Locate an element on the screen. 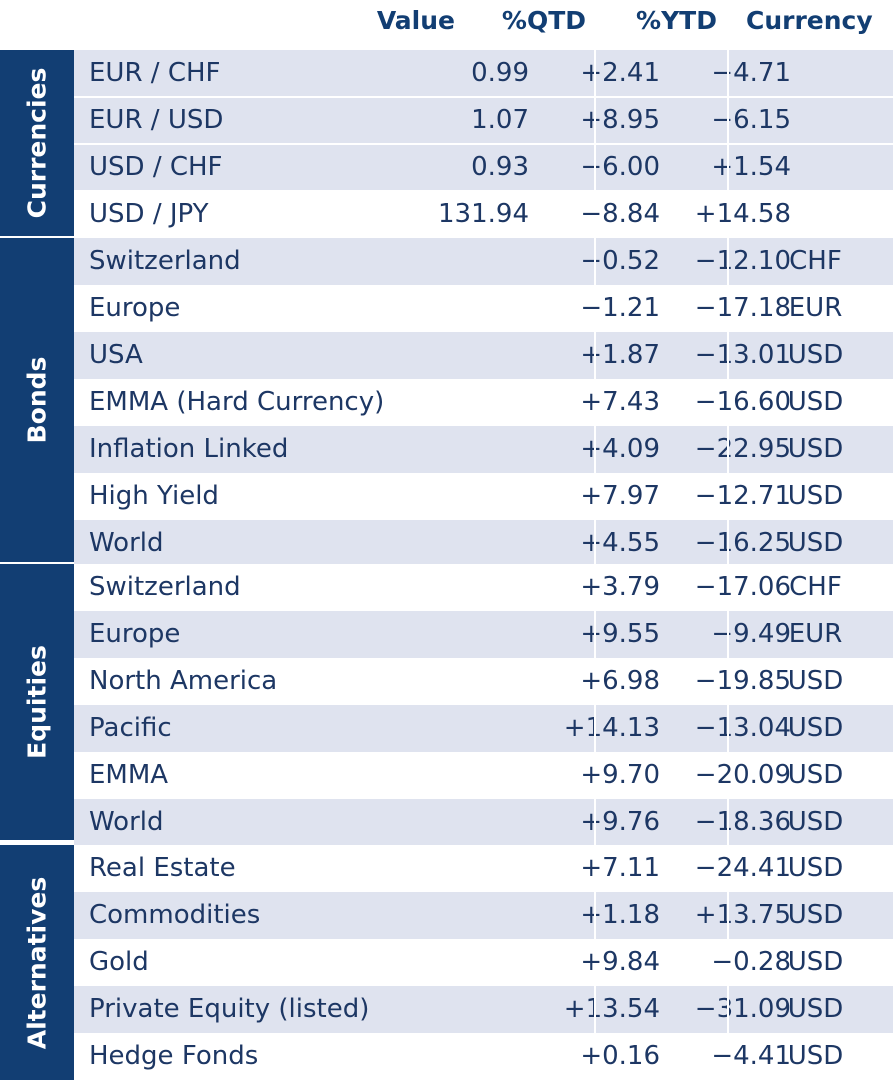 The image size is (893, 1080). table-row: USD / CHF 0.93 −6.00 +1.54 is located at coordinates (483, 167).